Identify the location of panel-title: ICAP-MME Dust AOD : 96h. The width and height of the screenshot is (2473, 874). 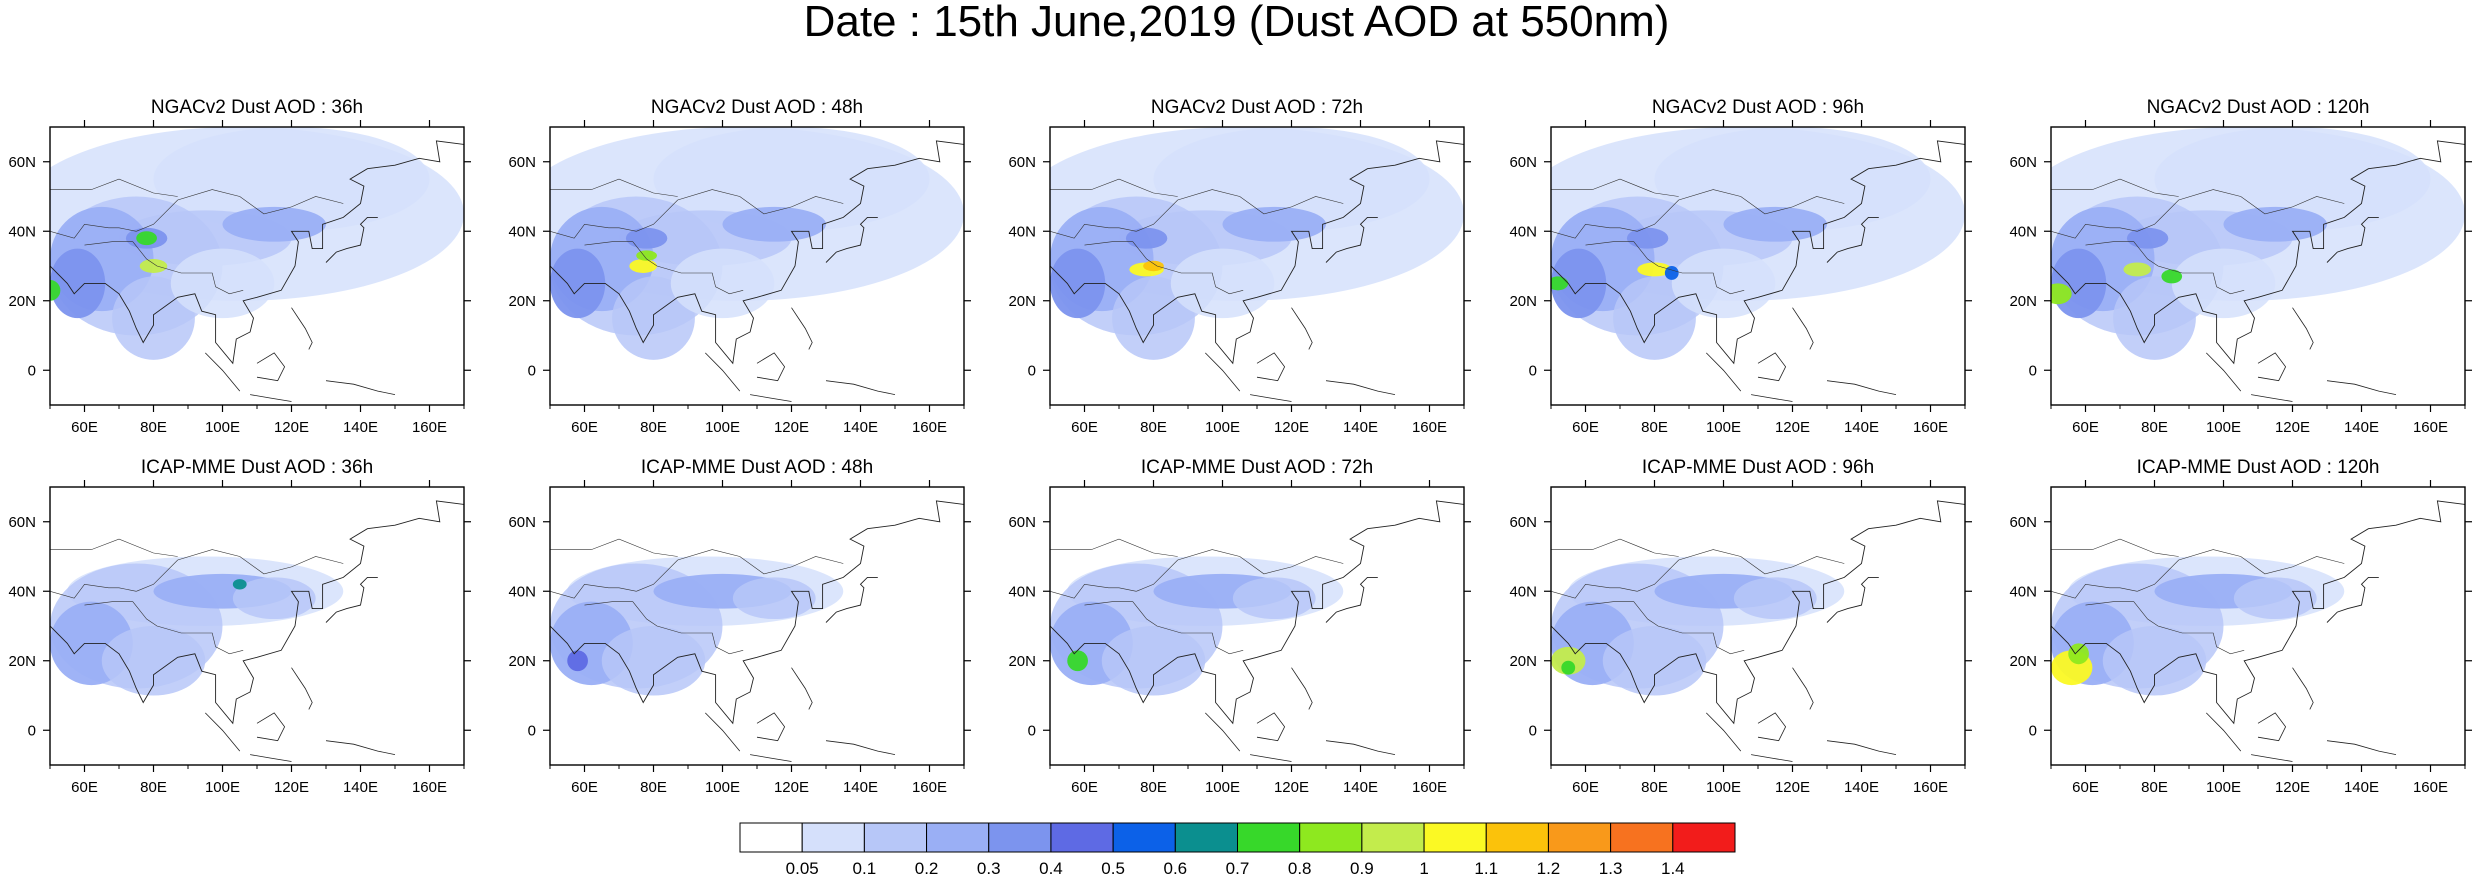
(1758, 467).